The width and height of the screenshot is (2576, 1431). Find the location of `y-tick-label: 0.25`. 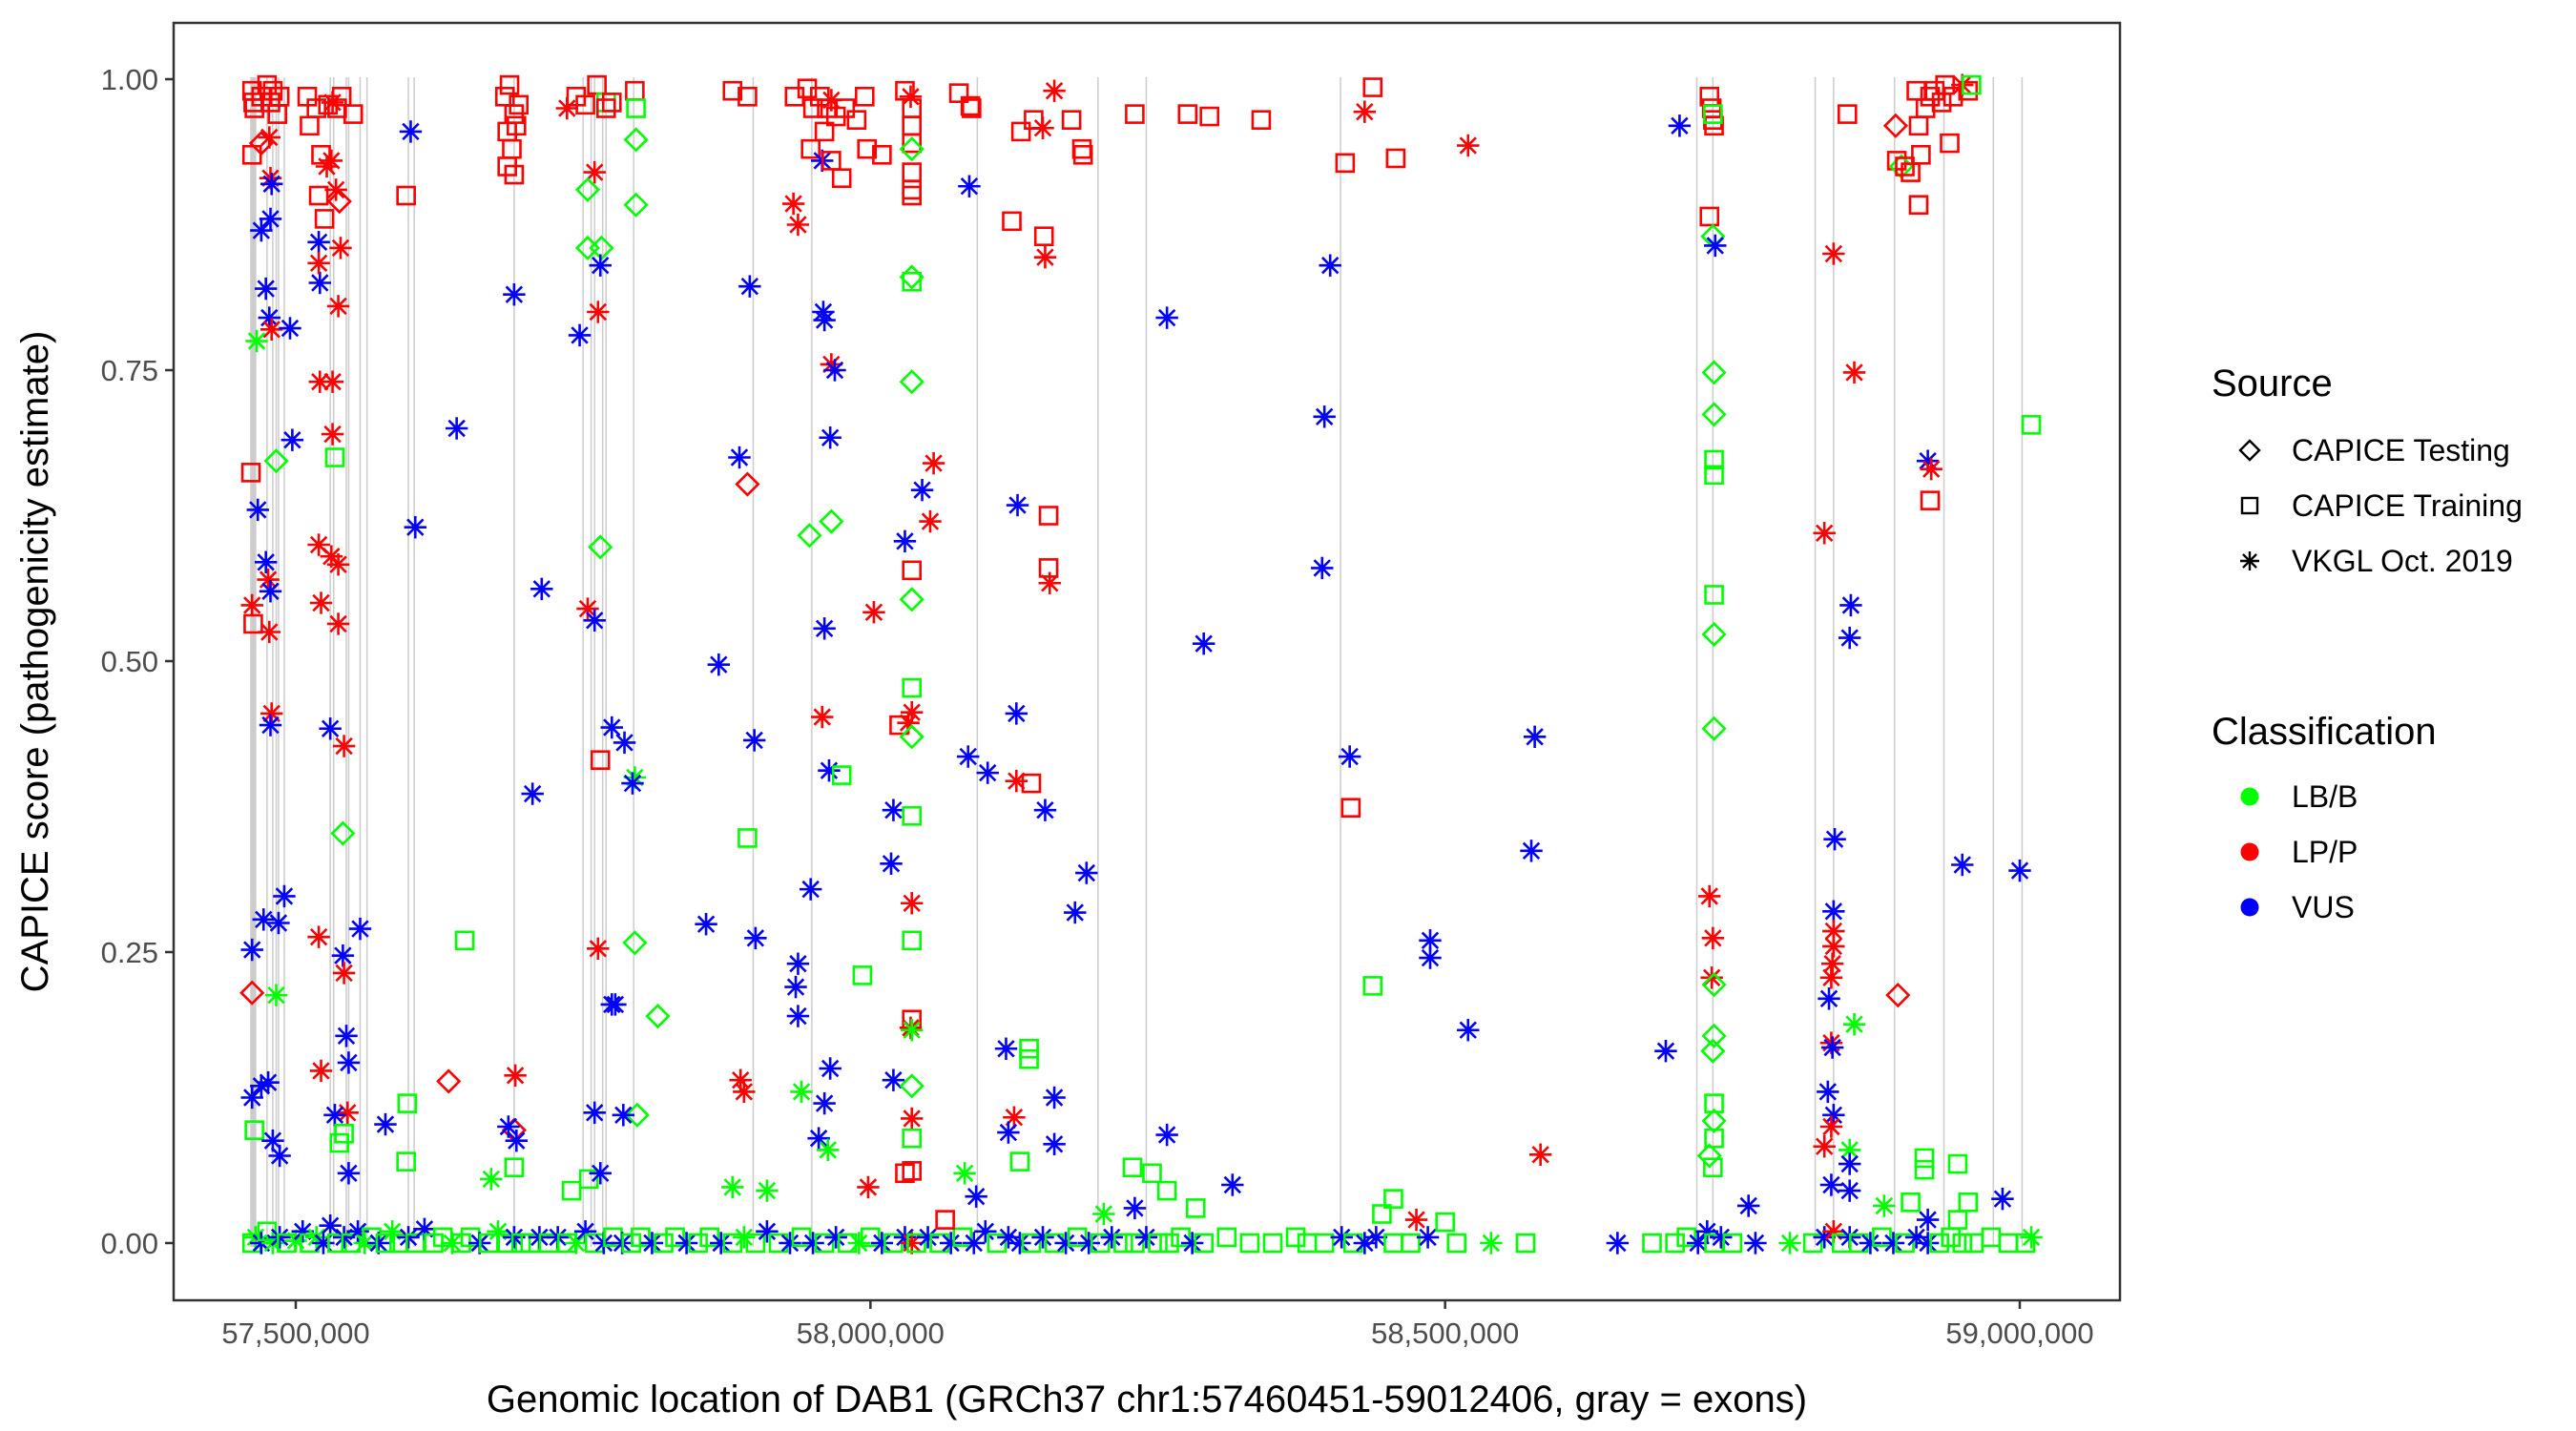

y-tick-label: 0.25 is located at coordinates (129, 952).